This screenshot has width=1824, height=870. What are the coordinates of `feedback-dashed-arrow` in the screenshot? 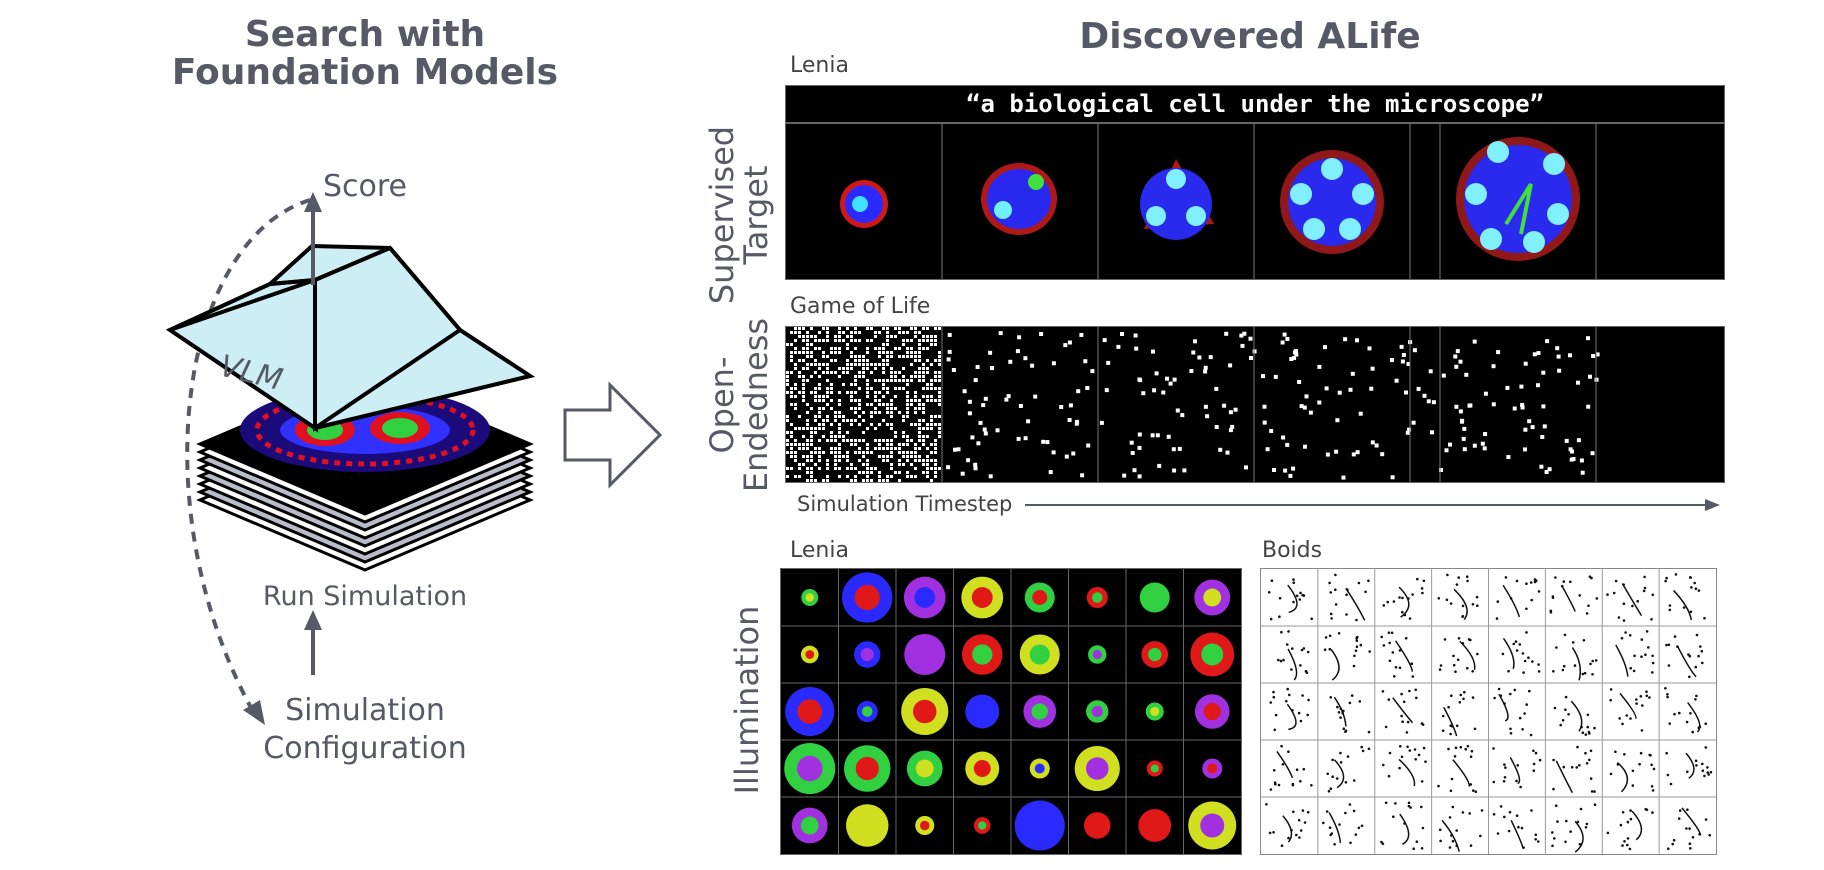 It's located at (248, 457).